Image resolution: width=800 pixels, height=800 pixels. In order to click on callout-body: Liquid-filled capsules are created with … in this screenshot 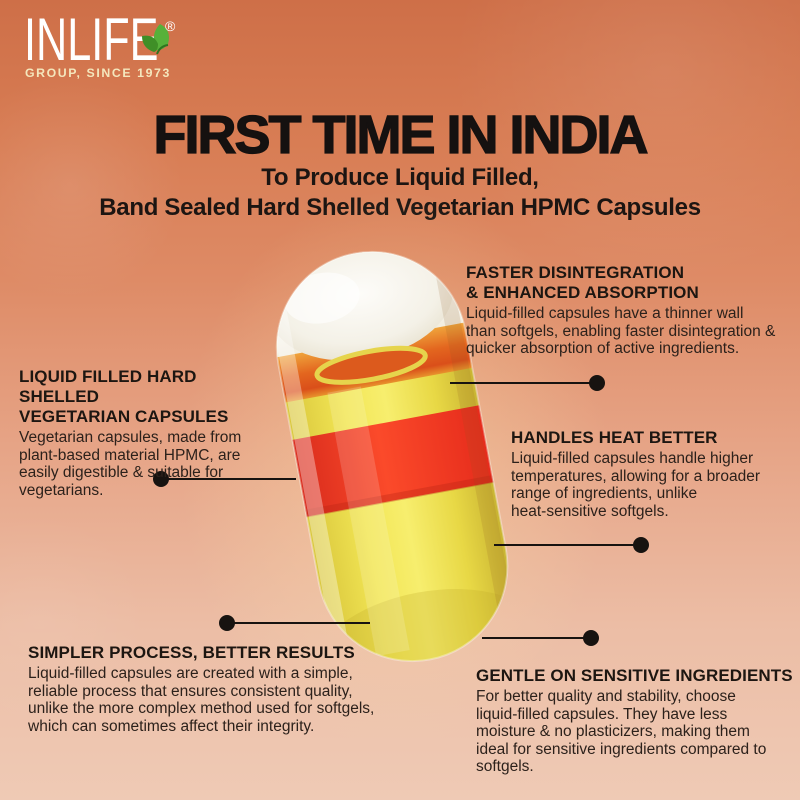, I will do `click(201, 700)`.